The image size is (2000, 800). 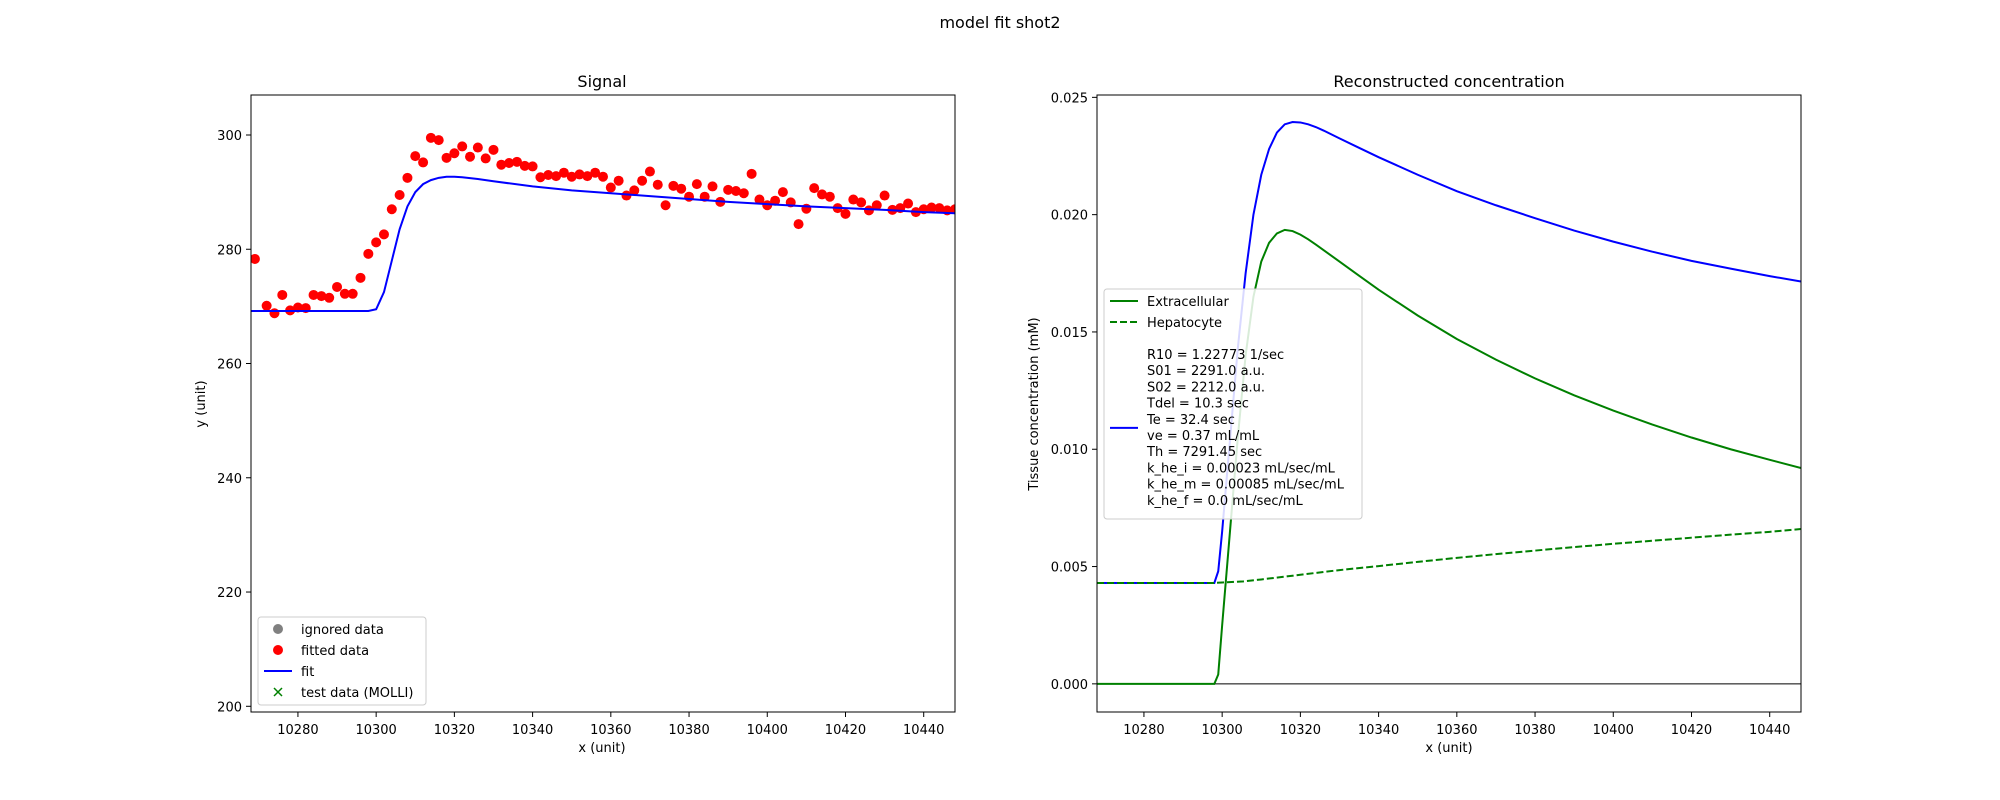 I want to click on concentration-title: Reconstructed concentration, so click(x=1448, y=81).